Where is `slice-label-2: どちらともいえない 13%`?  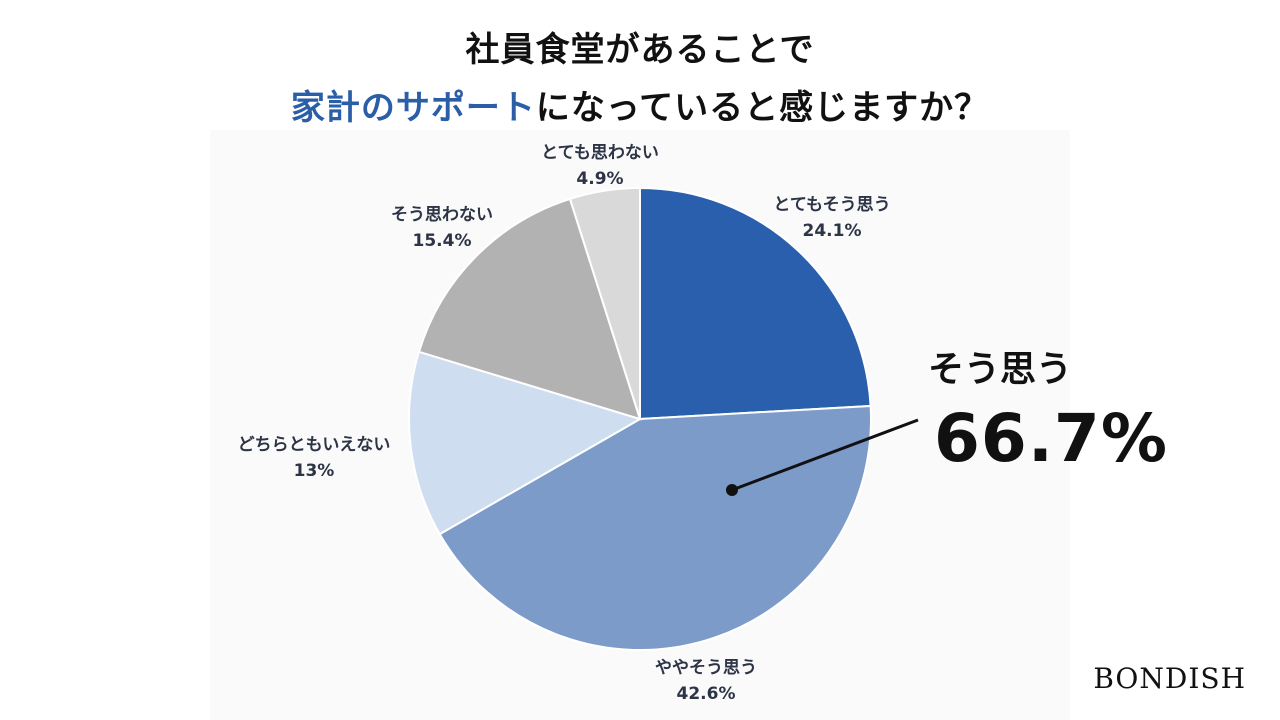 slice-label-2: どちらともいえない 13% is located at coordinates (314, 458).